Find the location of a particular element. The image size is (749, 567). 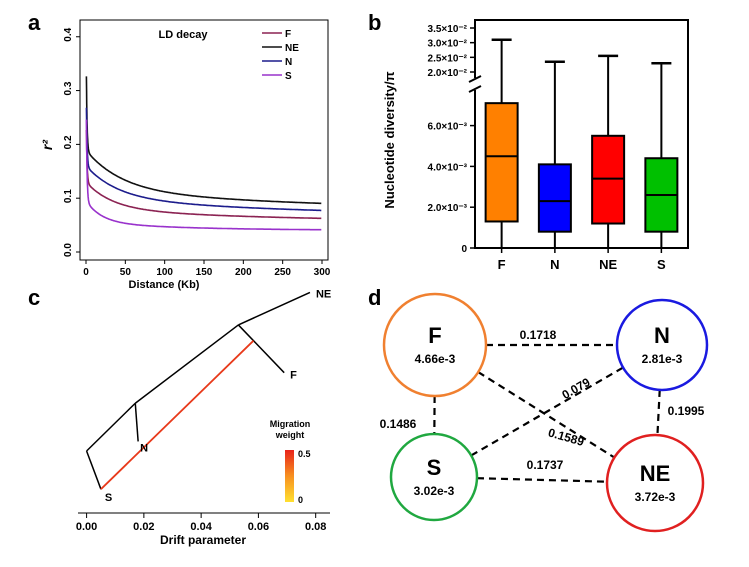

x-tick-label: 250 is located at coordinates (282, 272).